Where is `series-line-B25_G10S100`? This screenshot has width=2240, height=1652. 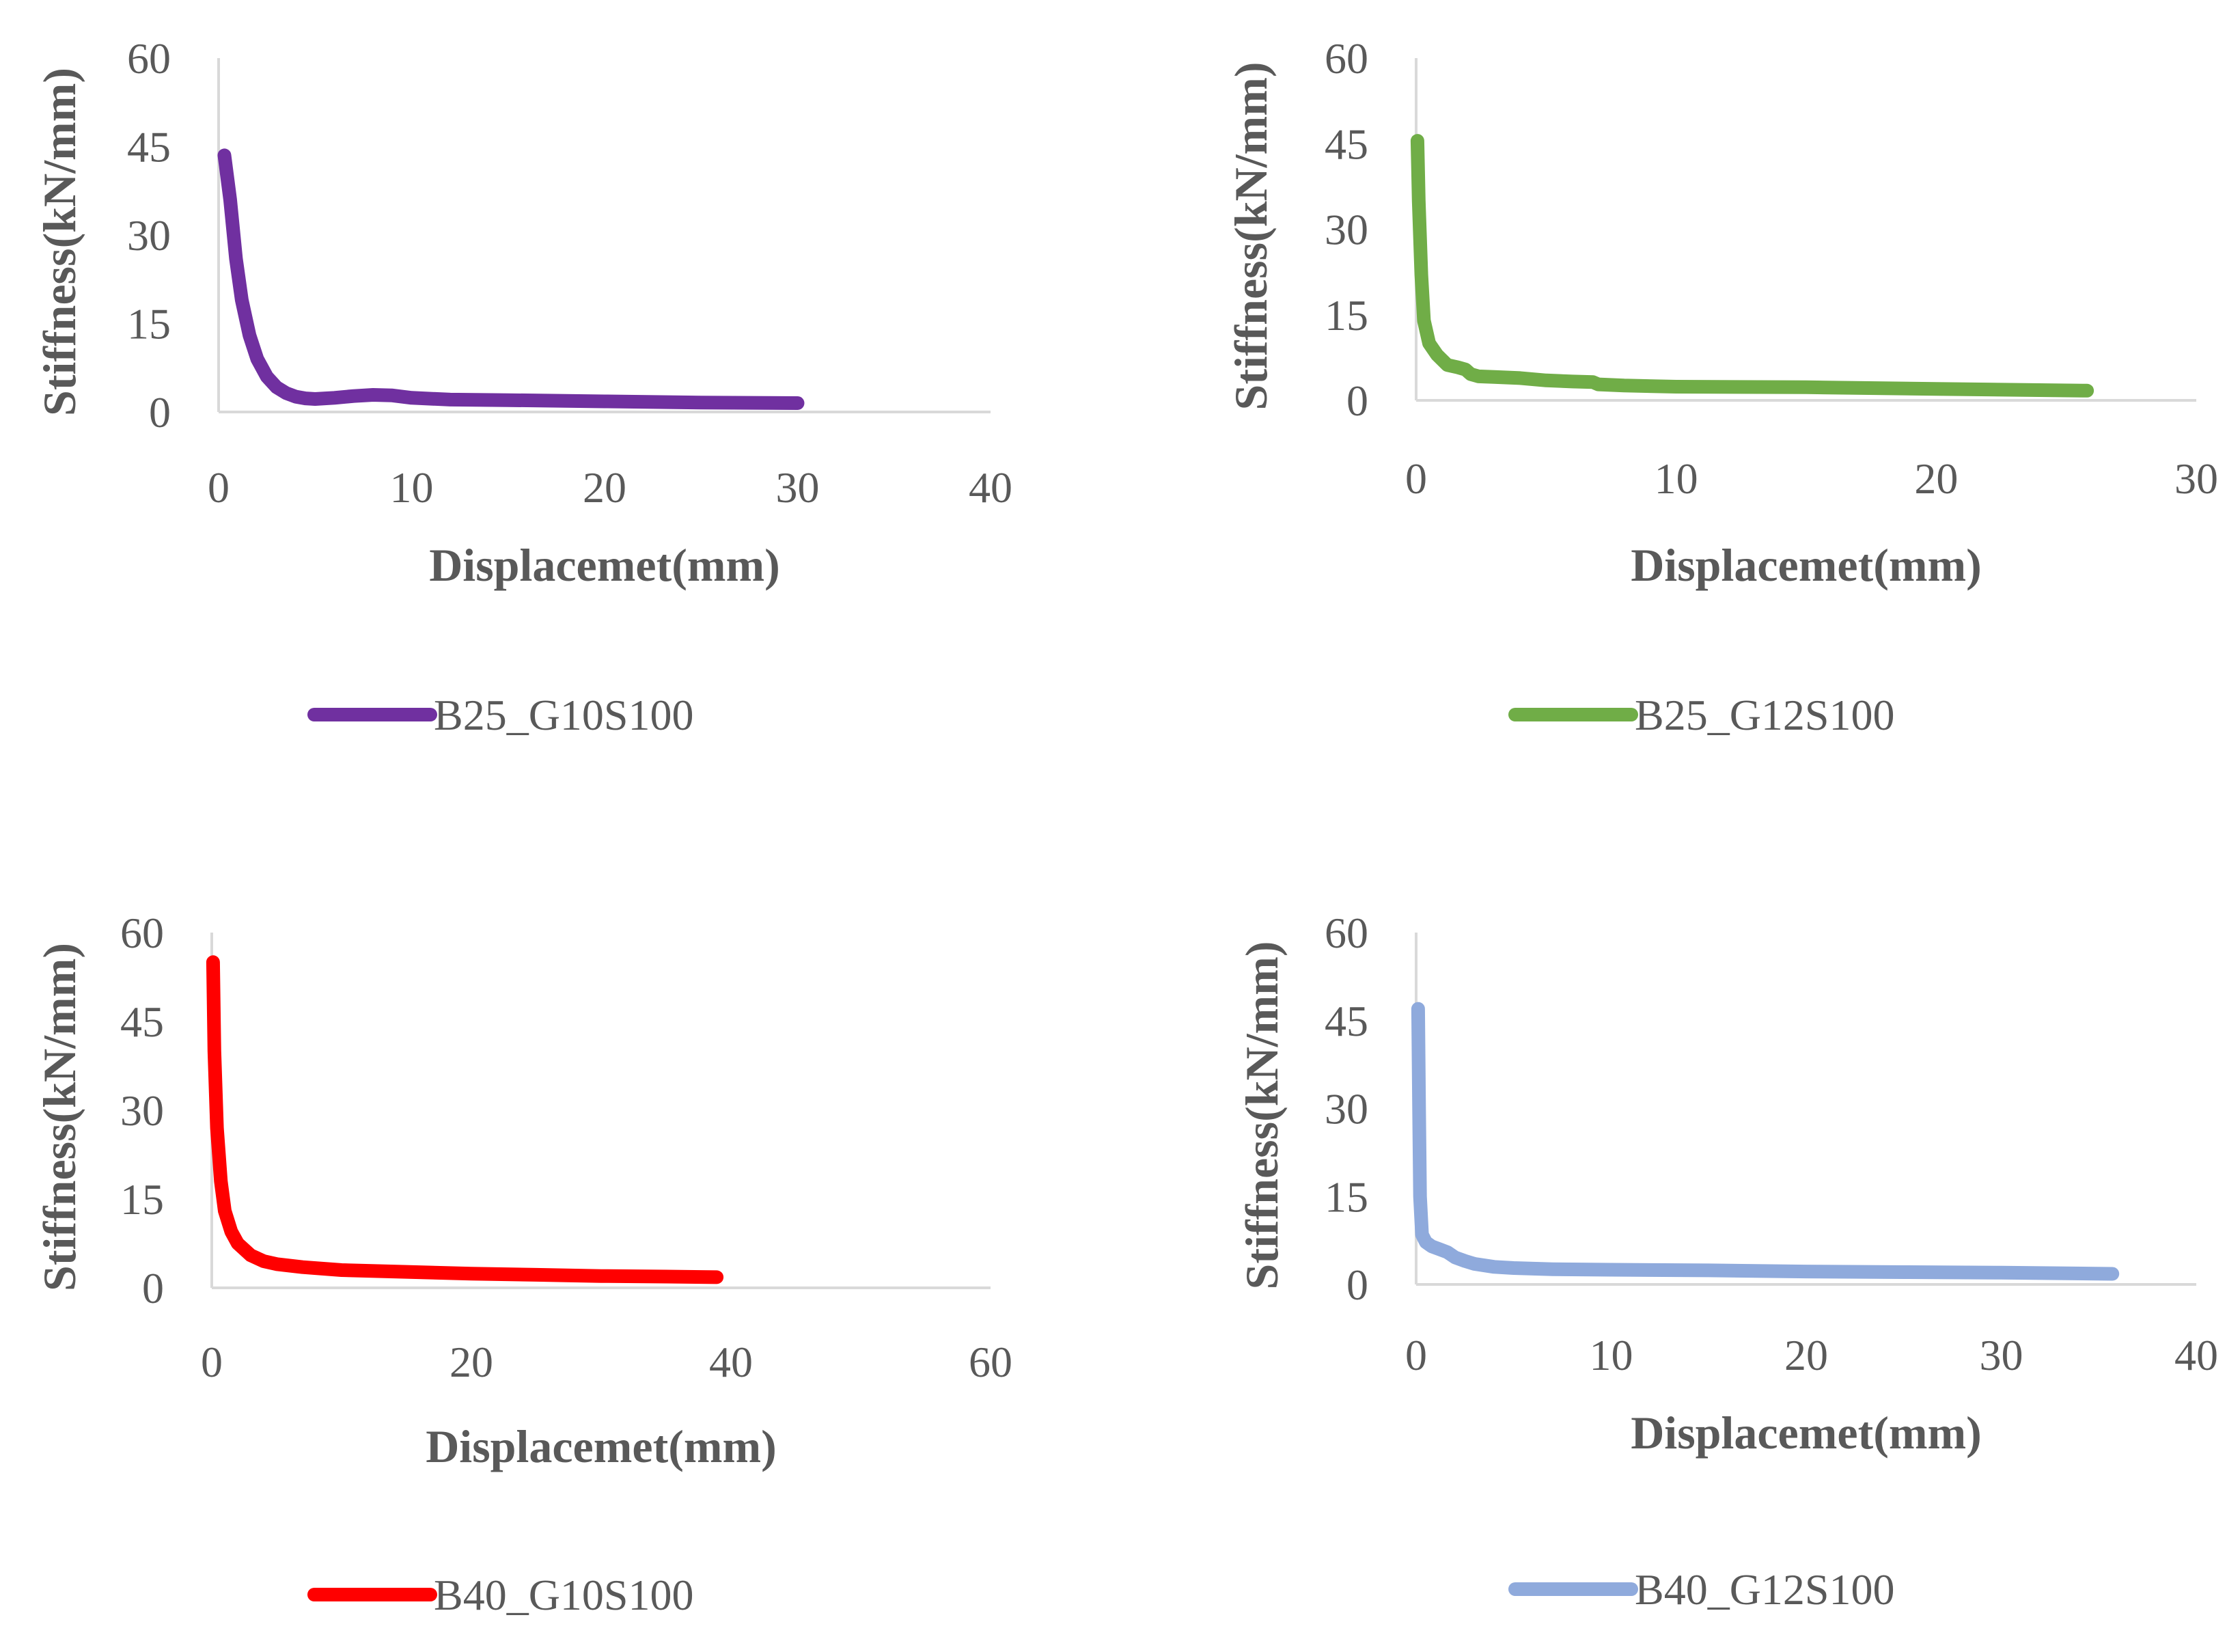 series-line-B25_G10S100 is located at coordinates (511, 279).